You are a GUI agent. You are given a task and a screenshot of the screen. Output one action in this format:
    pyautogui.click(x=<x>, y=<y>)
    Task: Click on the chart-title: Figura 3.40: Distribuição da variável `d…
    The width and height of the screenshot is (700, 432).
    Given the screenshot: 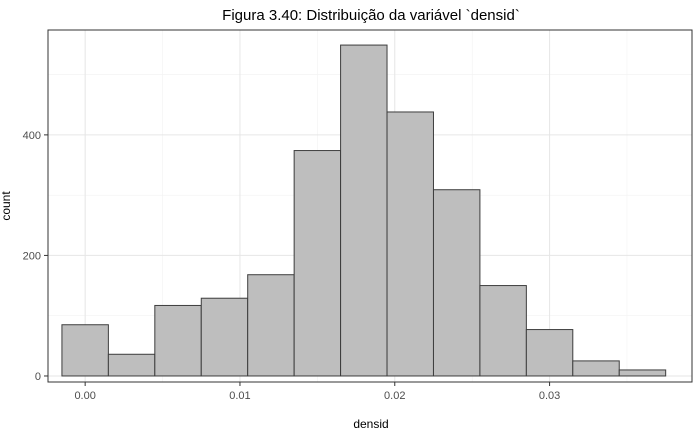 What is the action you would take?
    pyautogui.click(x=371, y=15)
    